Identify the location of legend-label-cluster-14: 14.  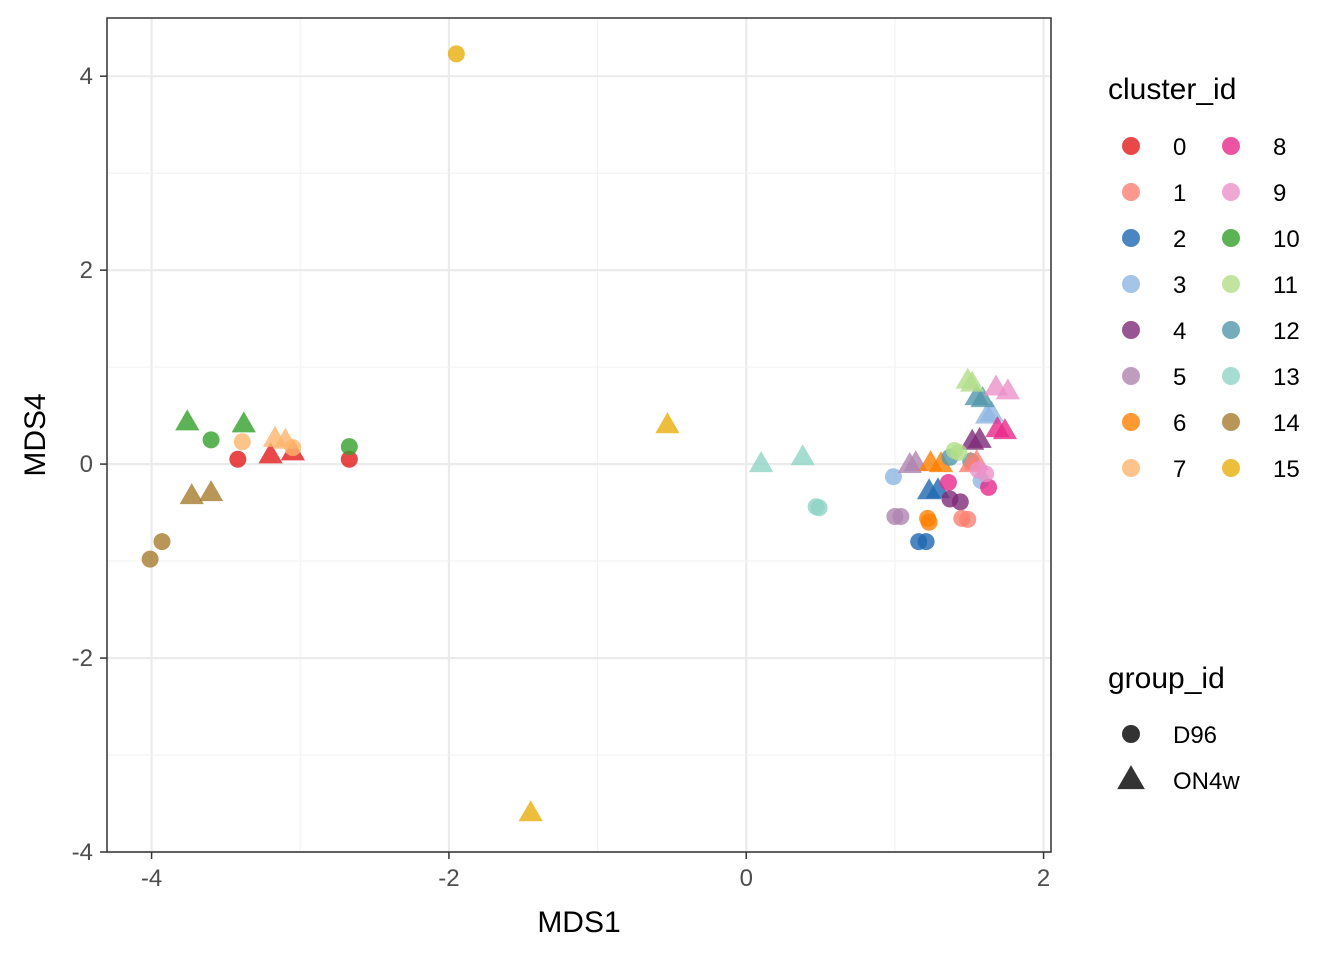
(1286, 423).